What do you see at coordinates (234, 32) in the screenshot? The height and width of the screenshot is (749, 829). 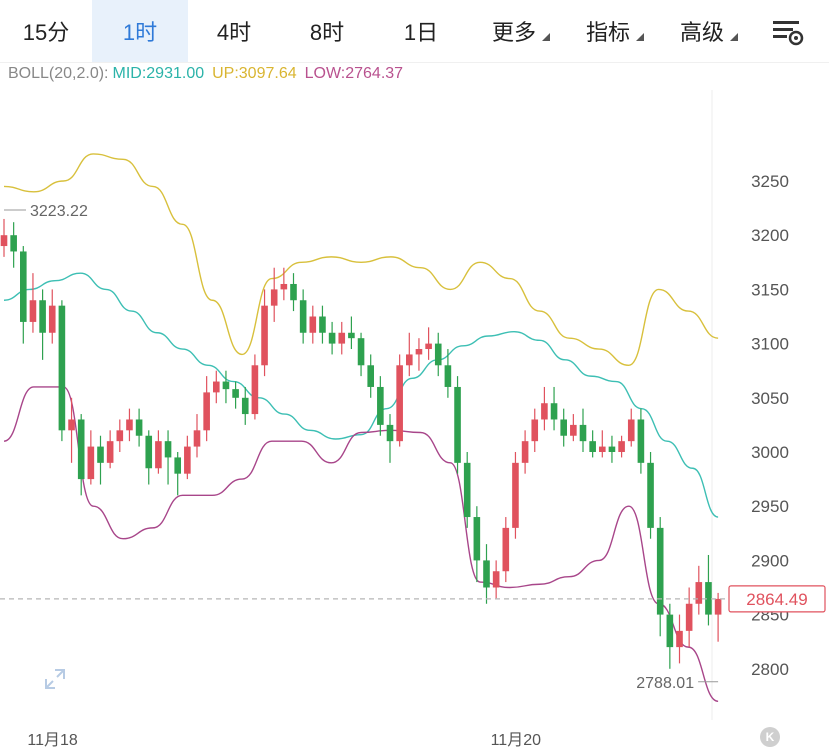 I see `tab-4-hours: 4时` at bounding box center [234, 32].